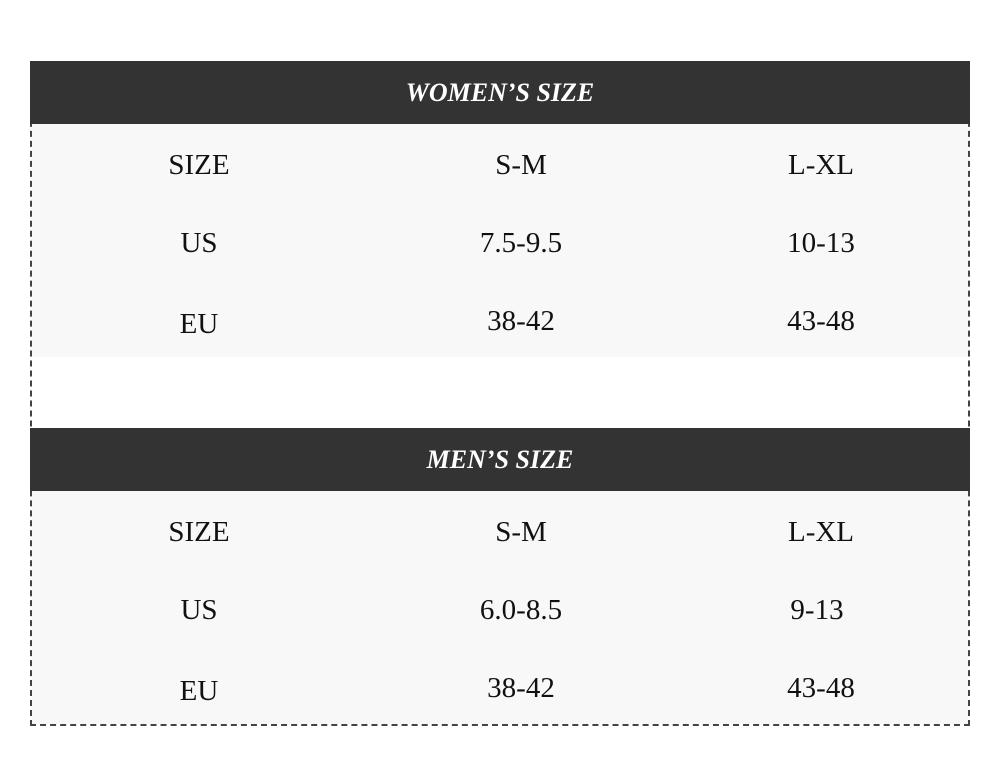  I want to click on cell: 6.0-8.5, so click(521, 610).